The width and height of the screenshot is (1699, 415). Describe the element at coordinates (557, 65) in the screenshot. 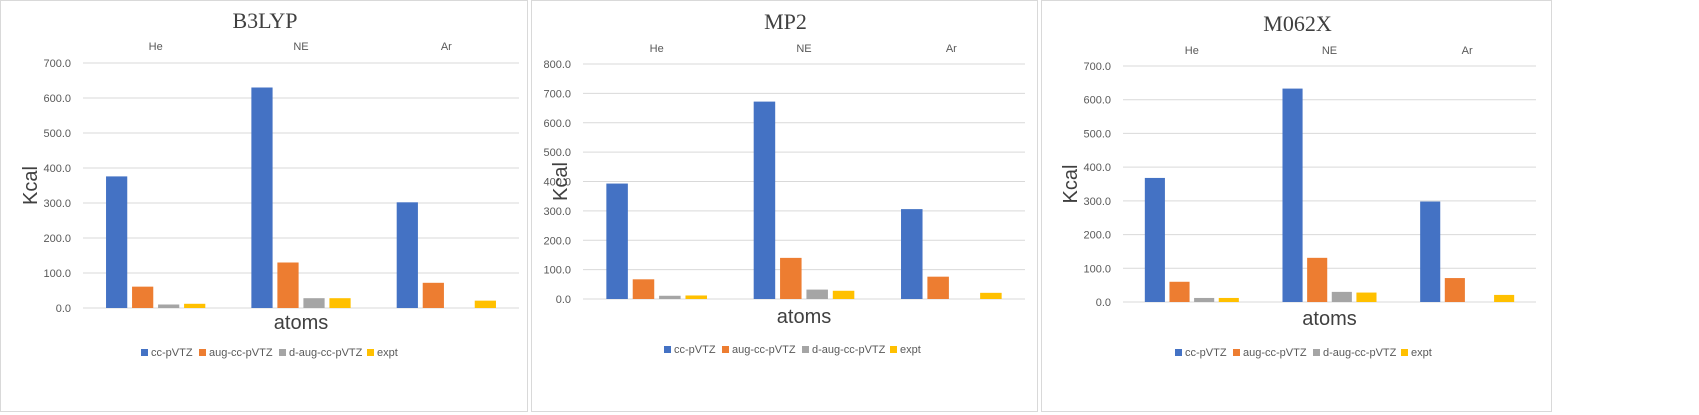

I see `y-tick-label: 800.0` at that location.